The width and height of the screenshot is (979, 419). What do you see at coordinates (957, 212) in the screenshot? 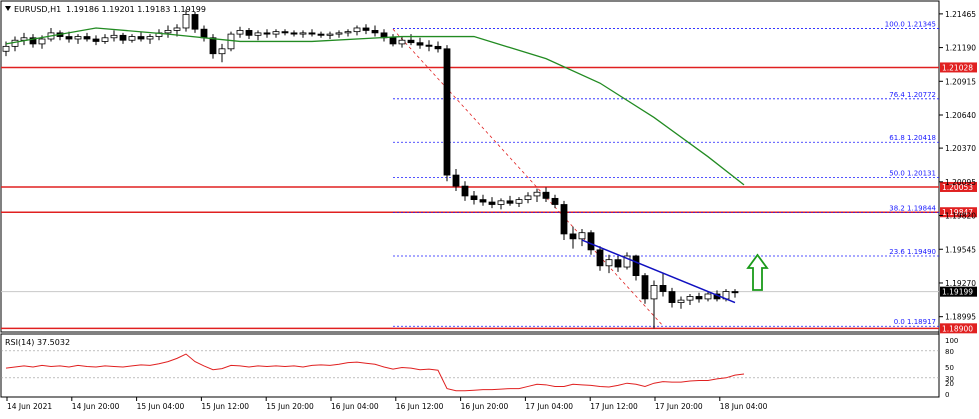
I see `level-price-label: 1.19847` at bounding box center [957, 212].